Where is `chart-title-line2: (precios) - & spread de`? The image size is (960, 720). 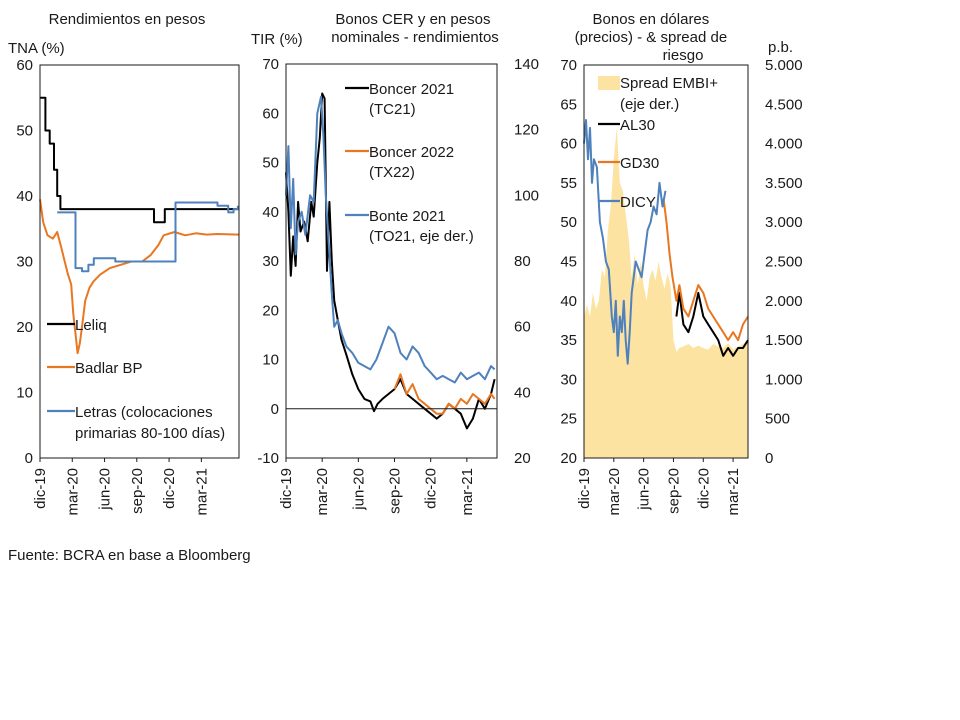 chart-title-line2: (precios) - & spread de is located at coordinates (651, 37).